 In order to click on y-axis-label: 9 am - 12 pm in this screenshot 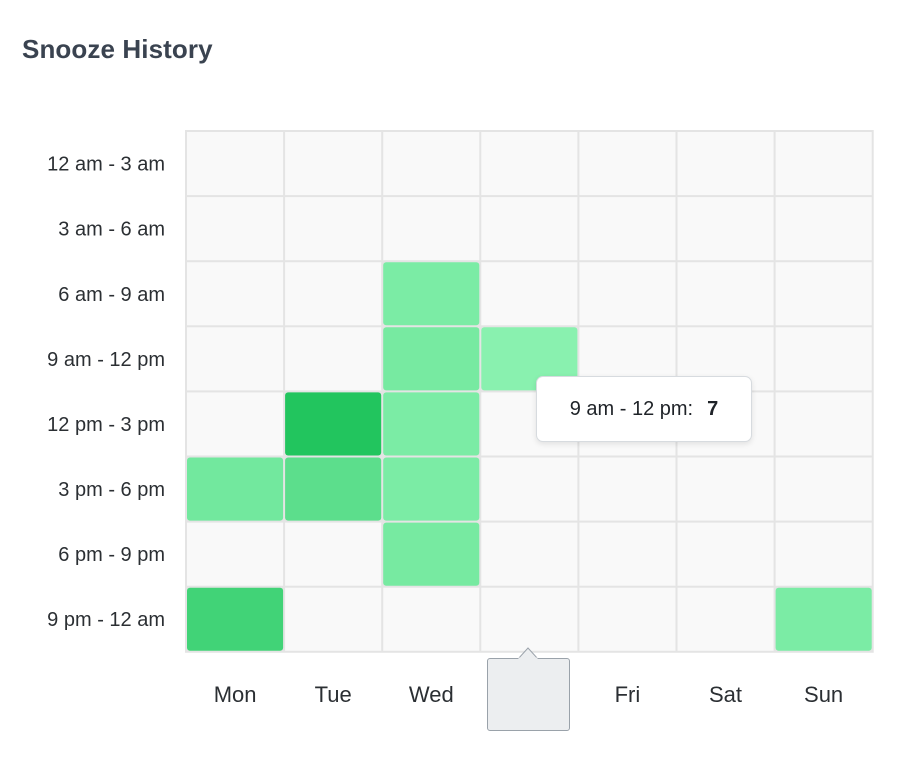, I will do `click(106, 360)`.